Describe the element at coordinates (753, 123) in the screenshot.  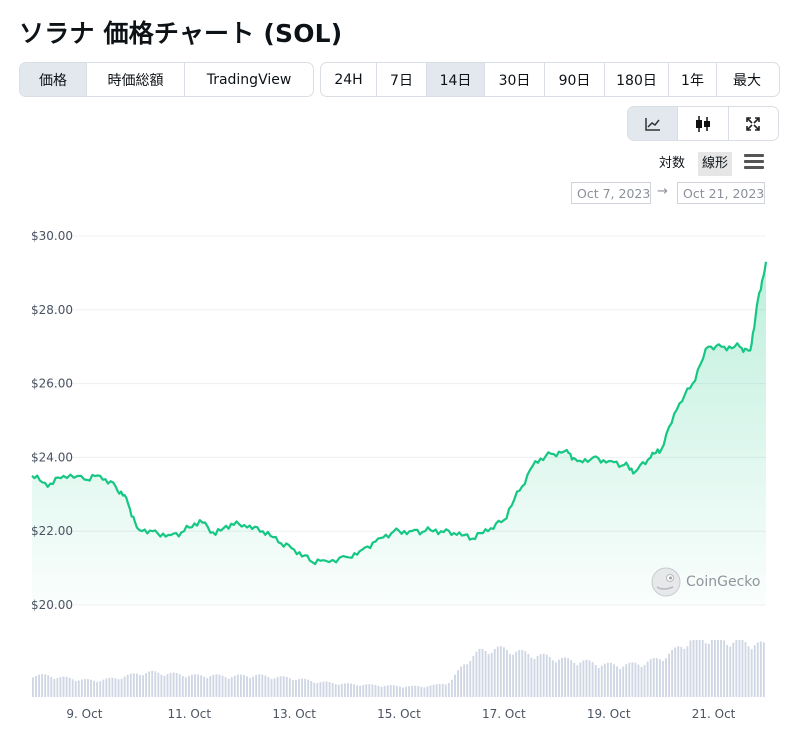
I see `fullscreen-button` at that location.